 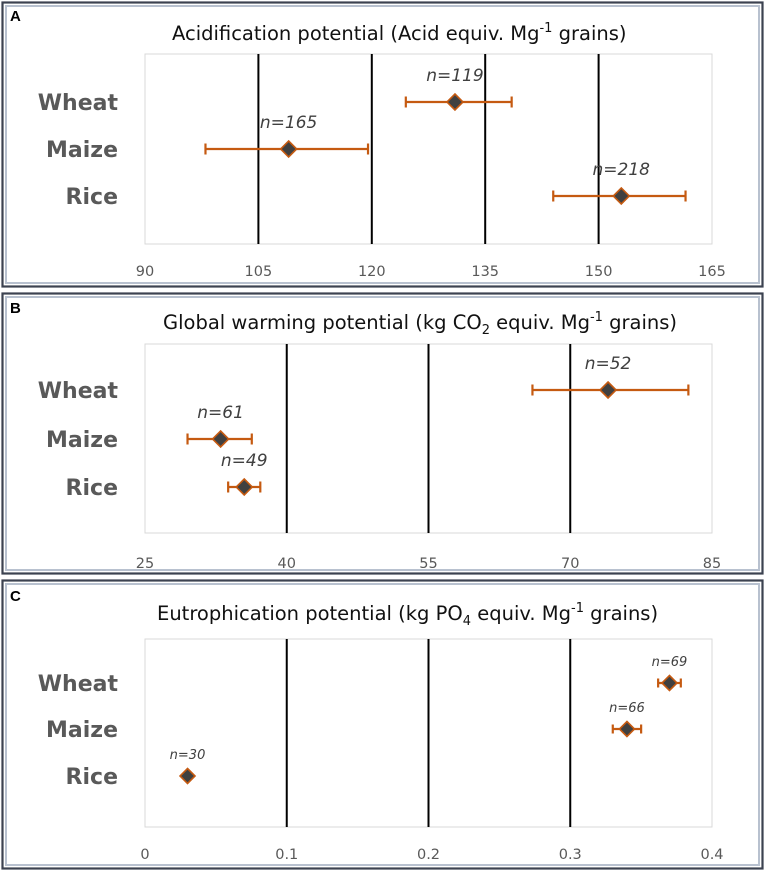 What do you see at coordinates (599, 272) in the screenshot?
I see `x-tick-label: 150` at bounding box center [599, 272].